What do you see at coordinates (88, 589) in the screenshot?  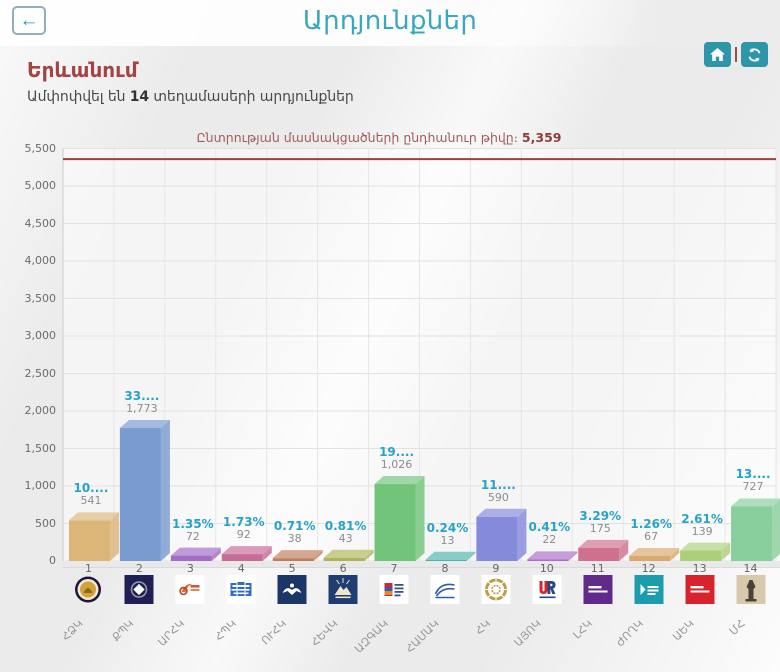 I see `party-1-logo` at bounding box center [88, 589].